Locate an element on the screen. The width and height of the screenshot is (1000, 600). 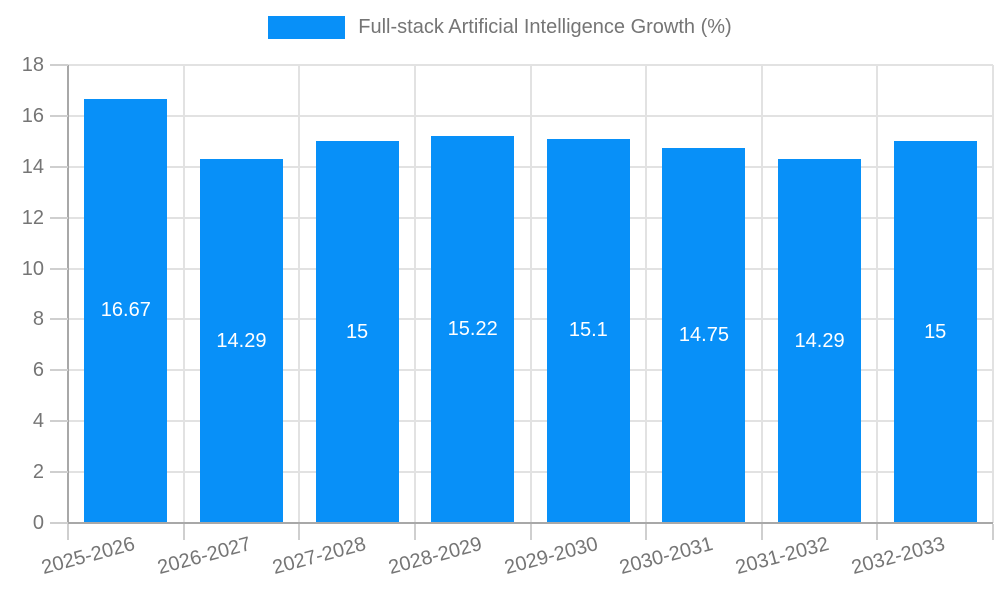
y-tick-label: 2 is located at coordinates (38, 472).